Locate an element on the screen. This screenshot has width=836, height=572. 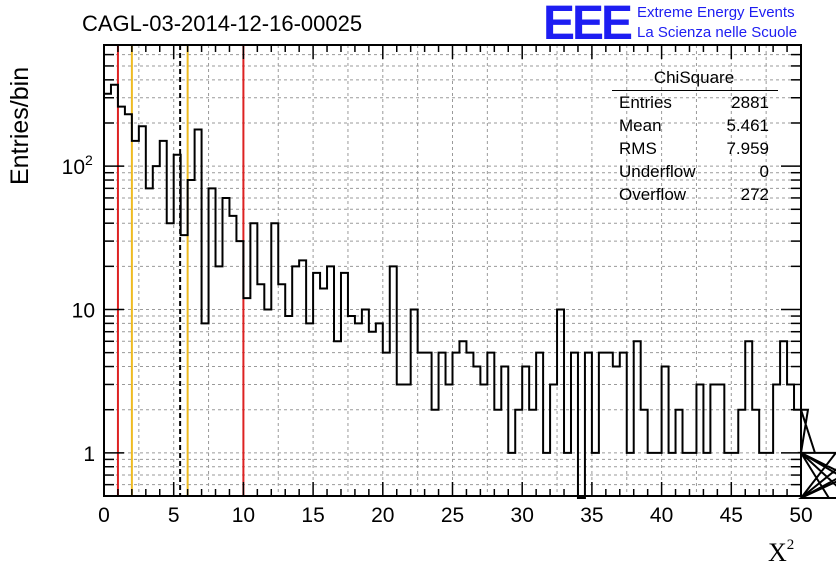
reference-lines is located at coordinates (180, 270).